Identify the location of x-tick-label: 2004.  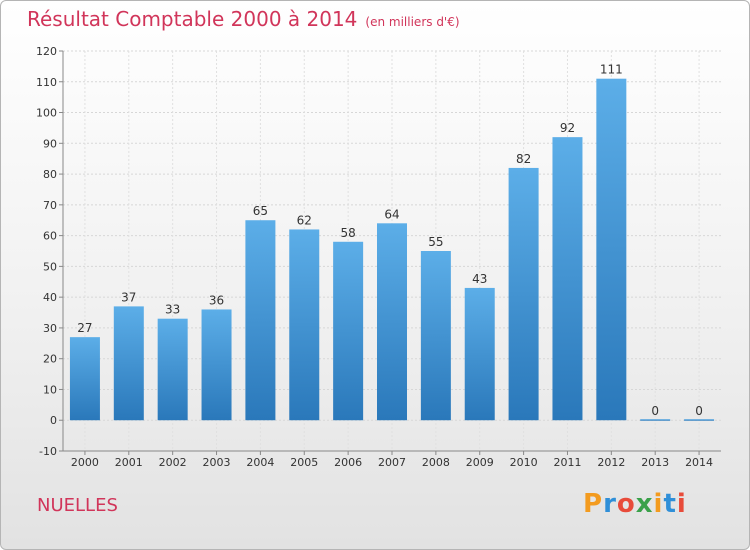
(260, 462).